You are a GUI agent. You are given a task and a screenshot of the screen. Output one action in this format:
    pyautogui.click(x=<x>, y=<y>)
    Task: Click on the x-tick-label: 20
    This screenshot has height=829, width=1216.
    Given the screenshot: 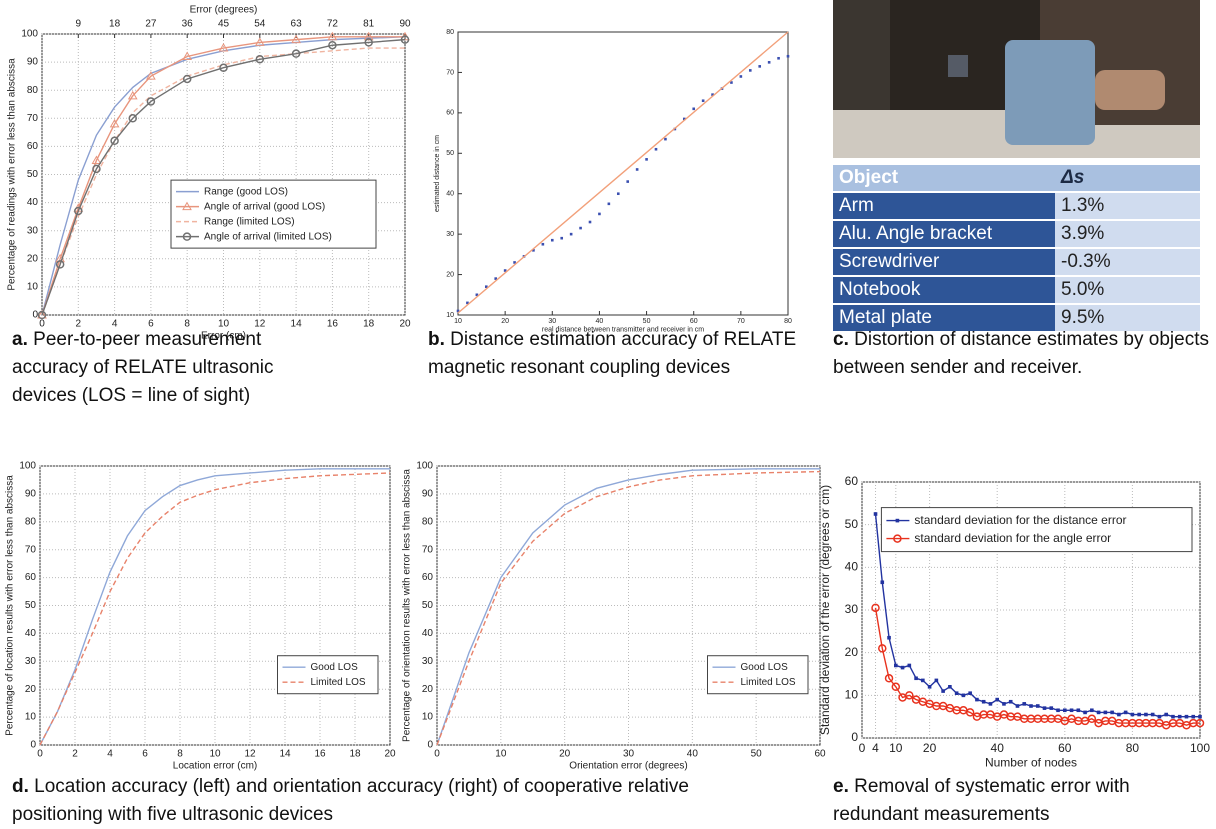 What is the action you would take?
    pyautogui.click(x=565, y=754)
    